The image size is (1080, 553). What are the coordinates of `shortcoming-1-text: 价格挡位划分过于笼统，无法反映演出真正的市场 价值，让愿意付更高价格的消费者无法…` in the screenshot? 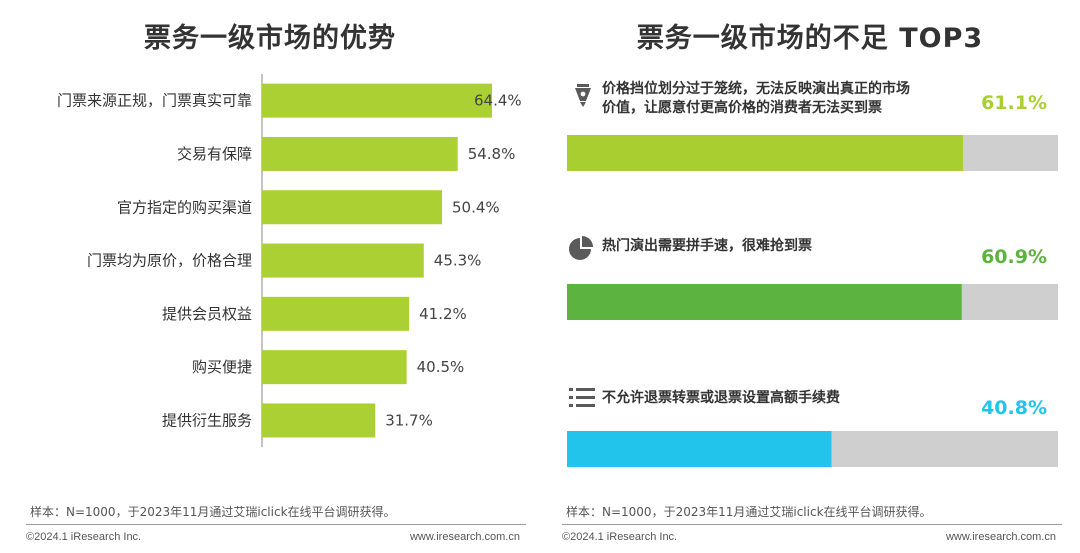 It's located at (756, 99).